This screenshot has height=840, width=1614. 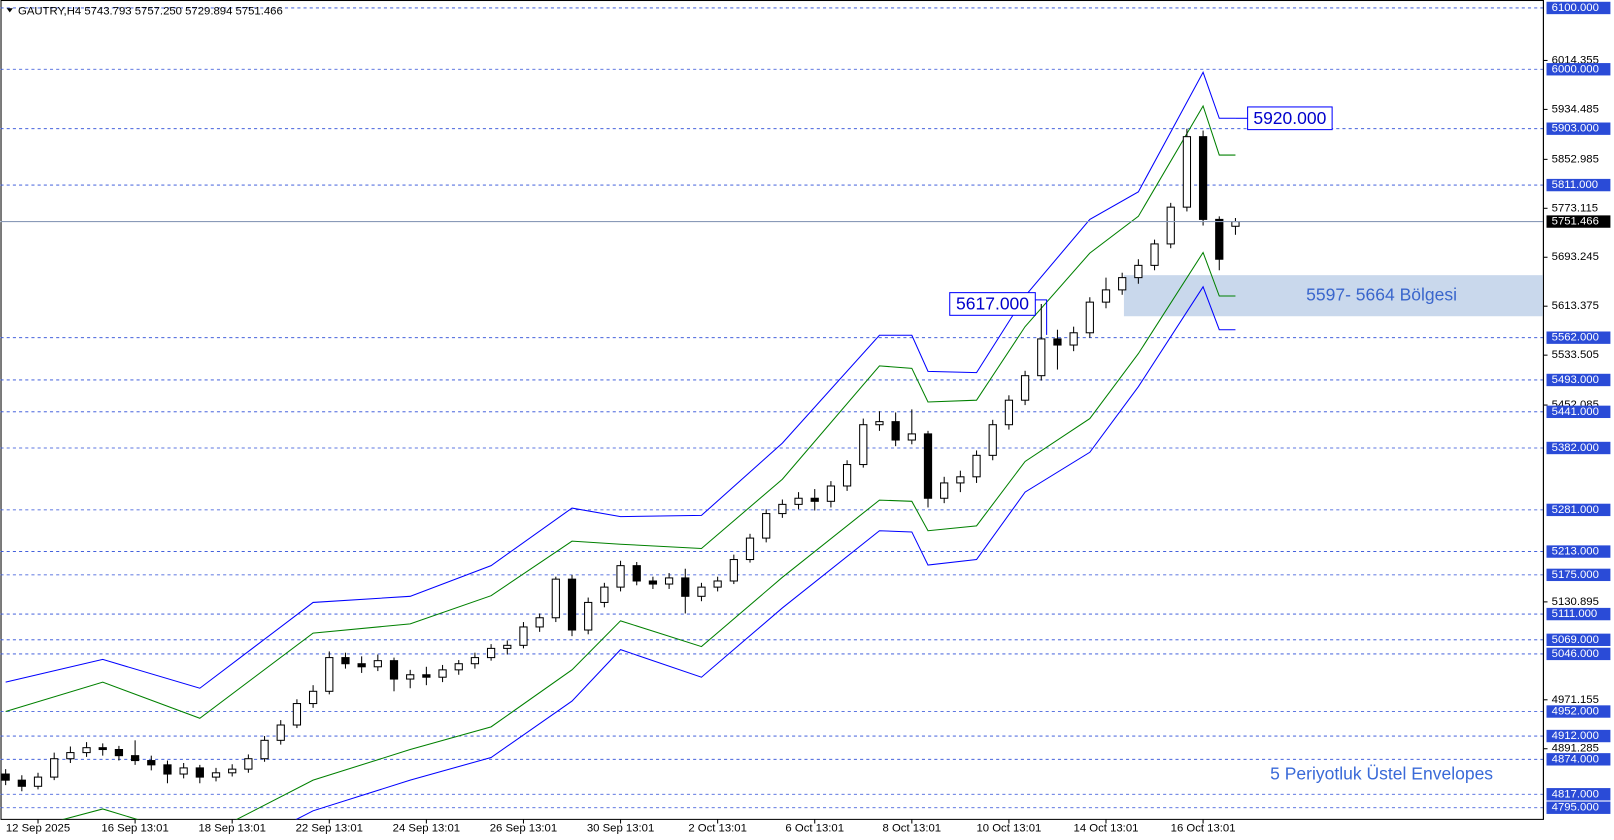 I want to click on y-tick-label: 5613.375, so click(x=1575, y=306).